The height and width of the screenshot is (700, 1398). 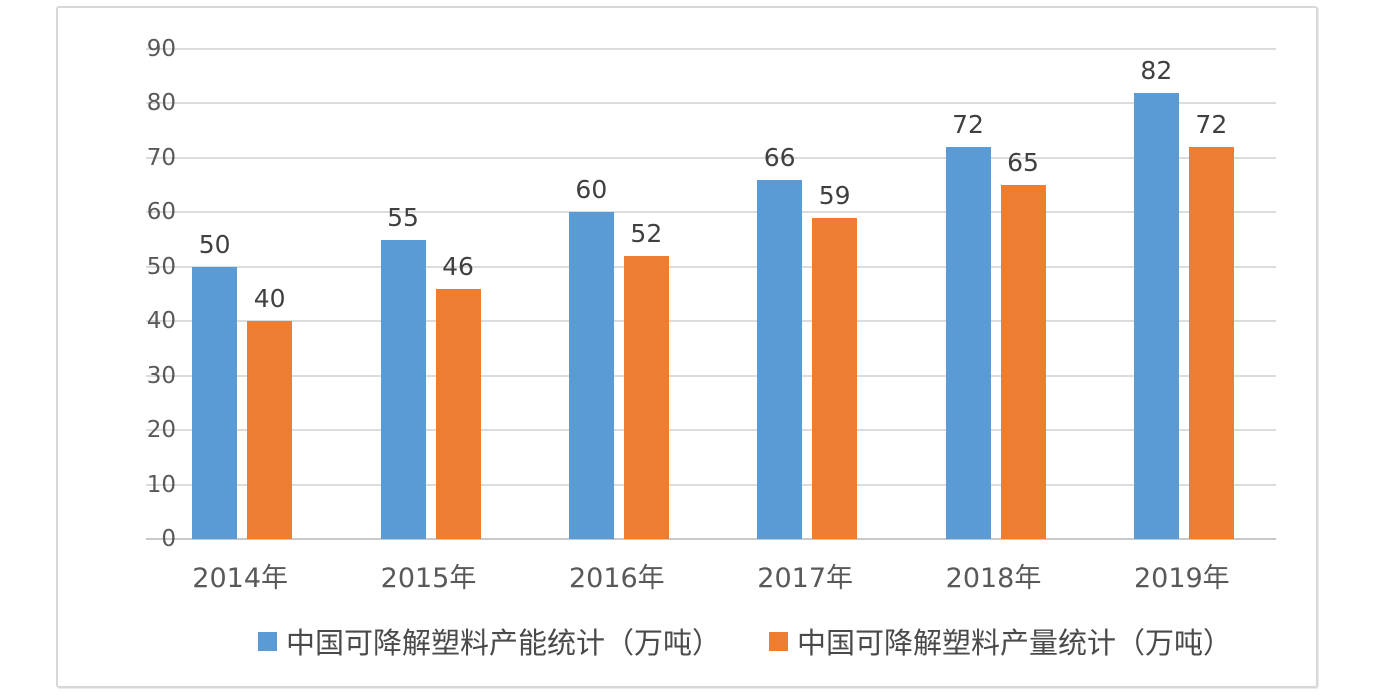 I want to click on x-axis-tick-label-2019: 2019年, so click(x=1181, y=578).